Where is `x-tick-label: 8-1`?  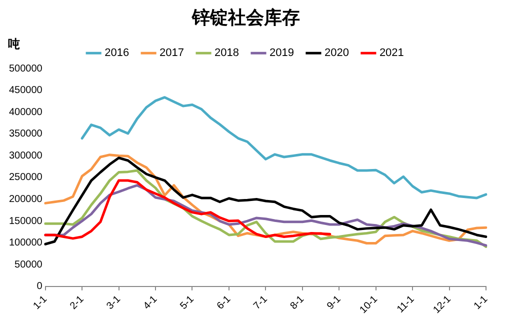
x-tick-label: 8-1 is located at coordinates (297, 303).